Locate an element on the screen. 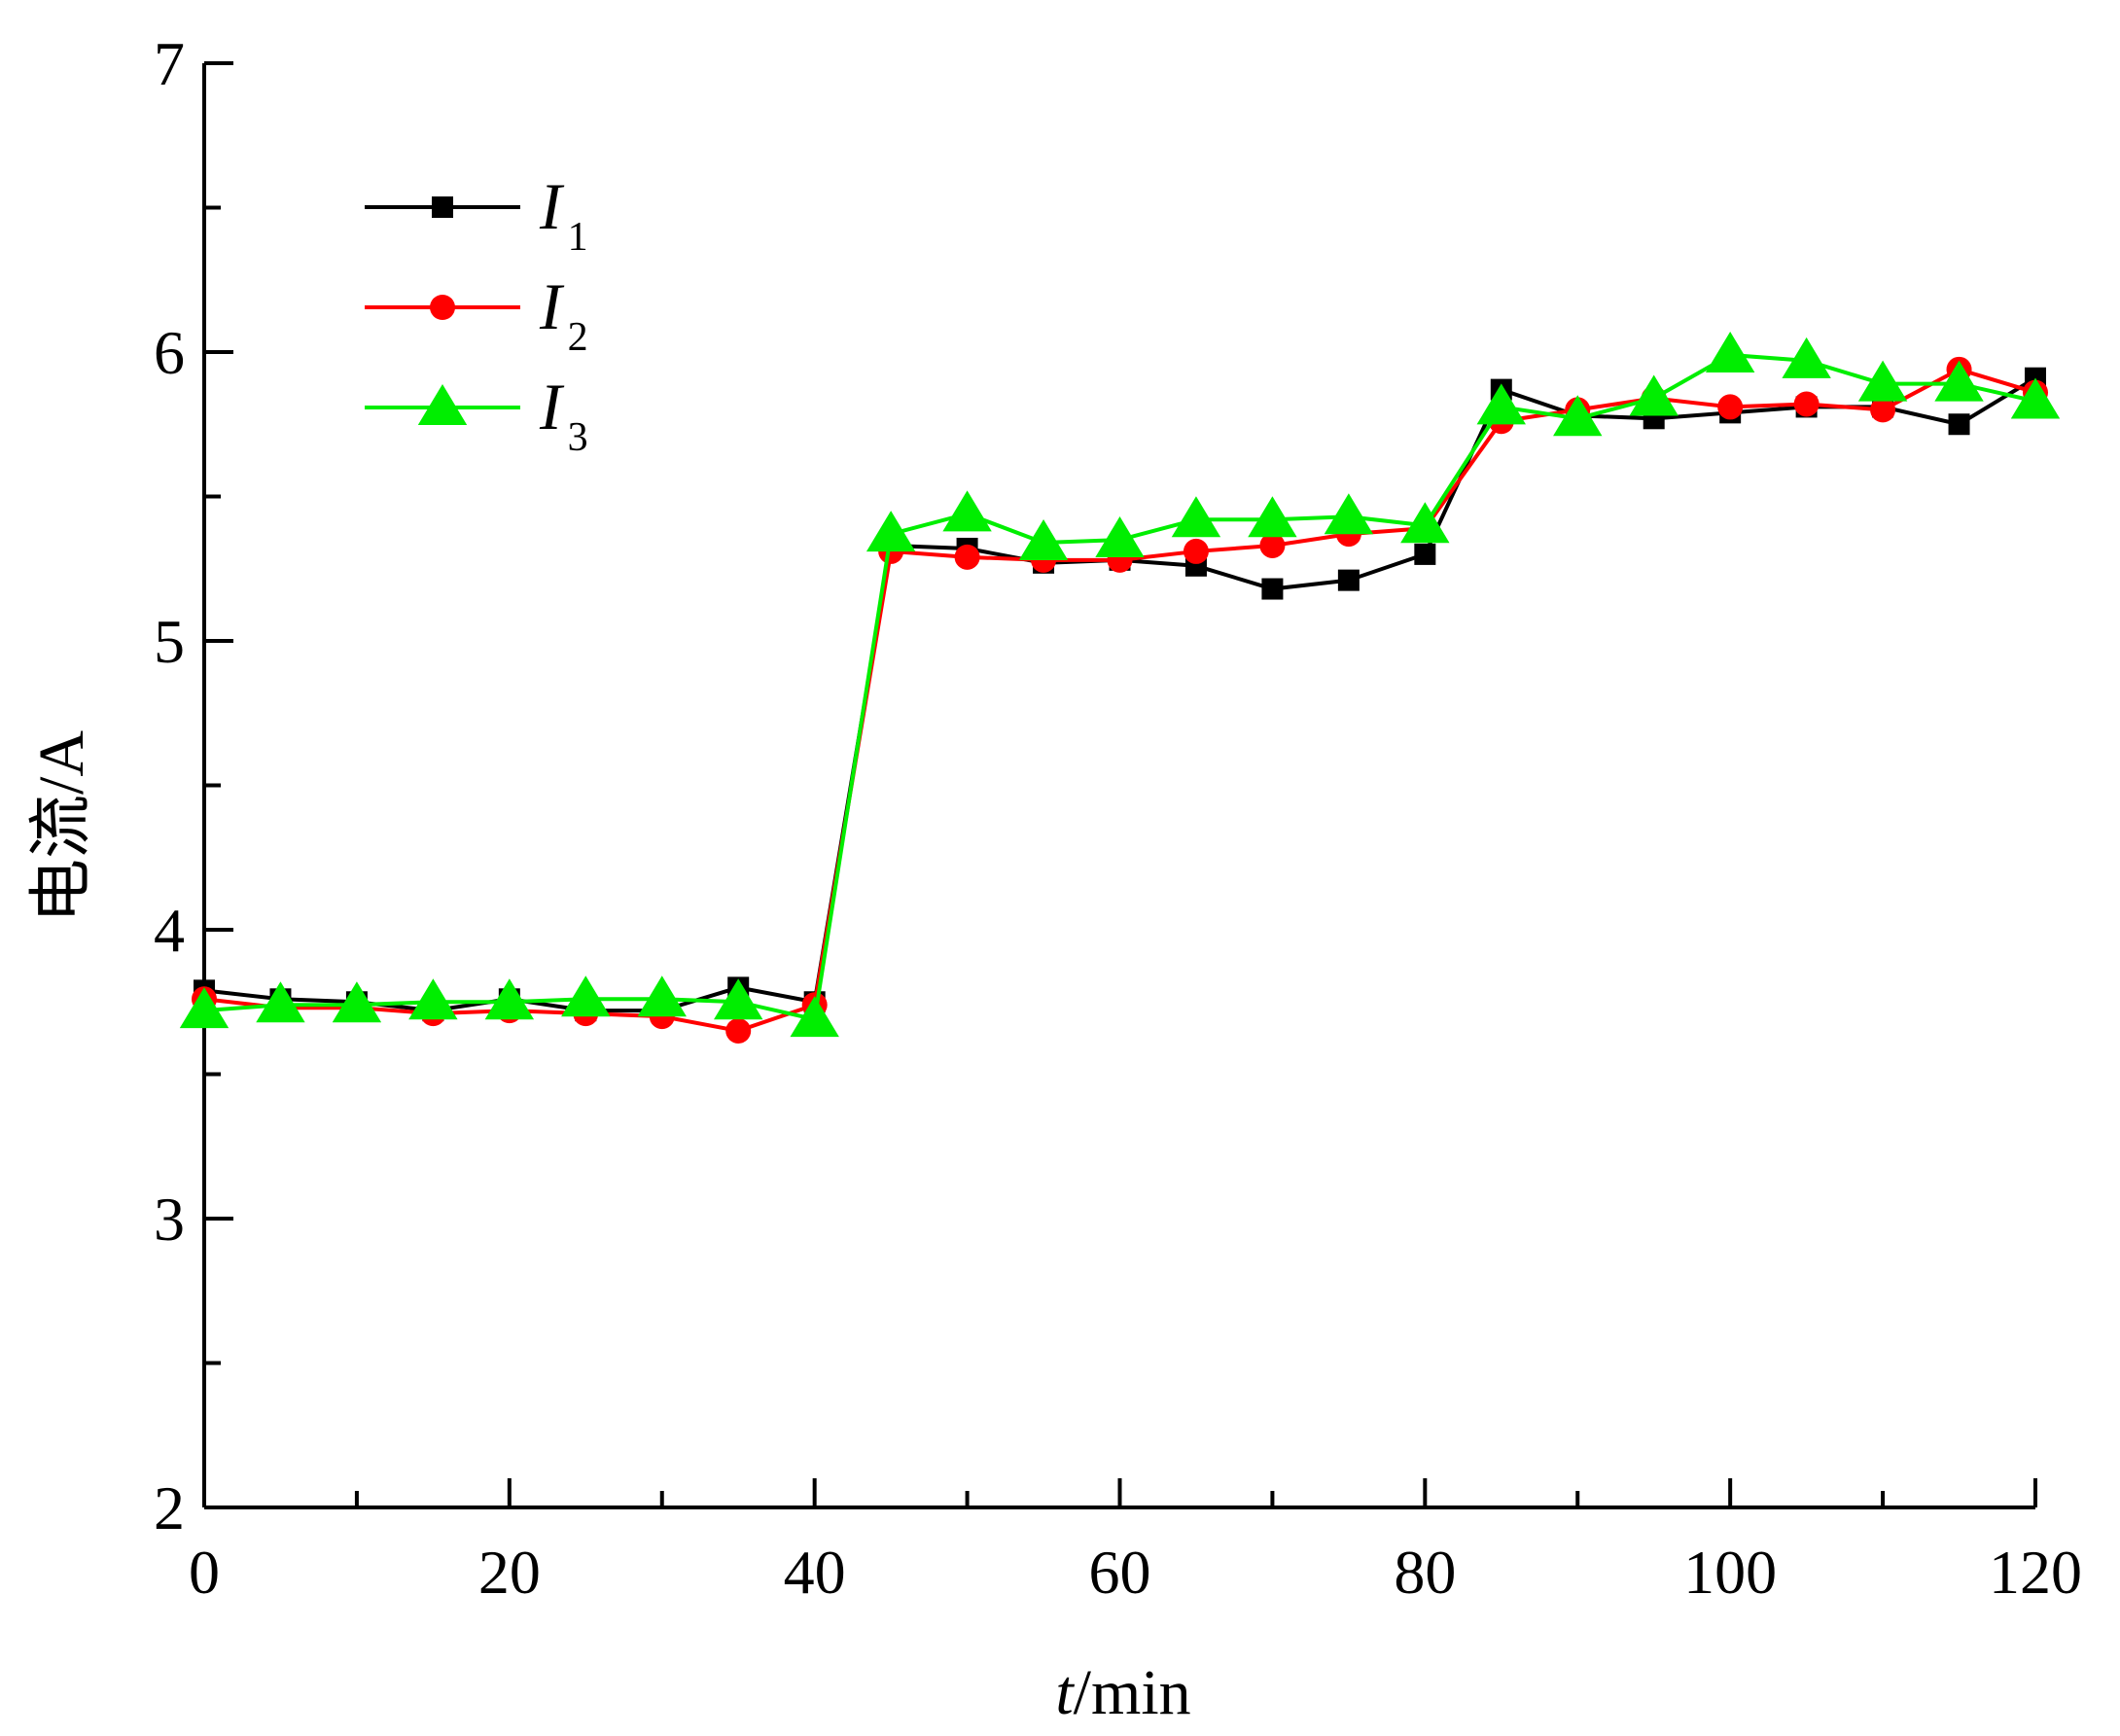  x-tick-label: 0 is located at coordinates (205, 1573).